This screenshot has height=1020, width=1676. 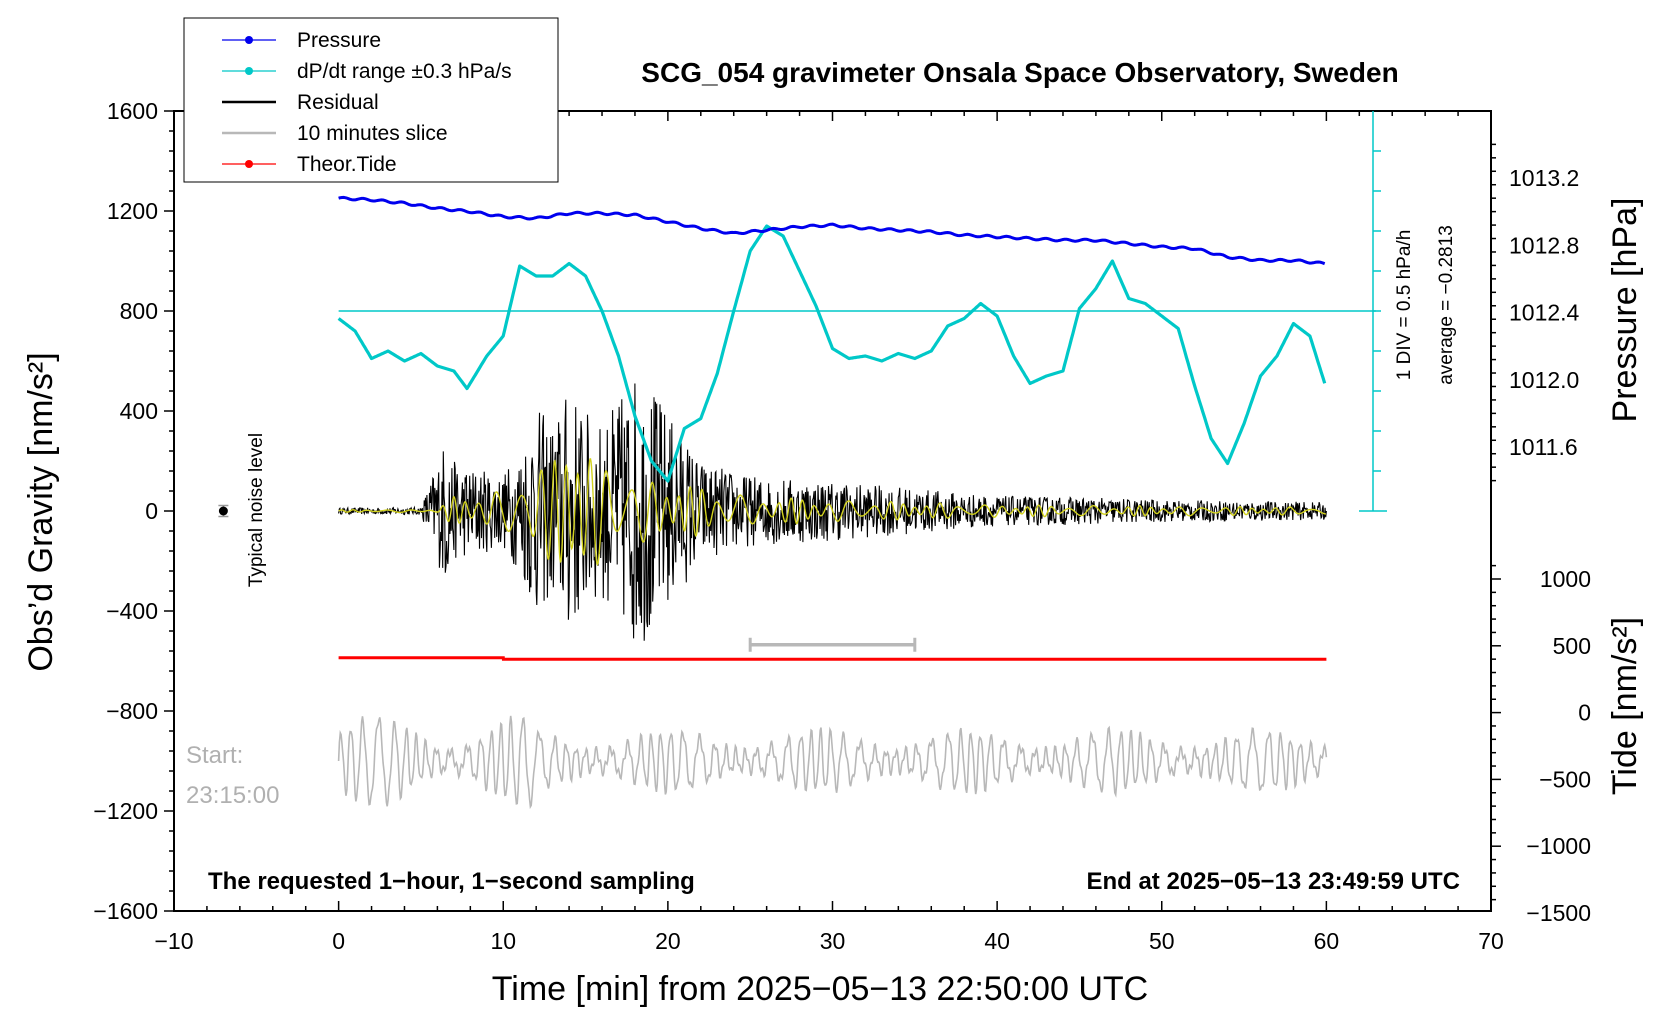 I want to click on tide-axis-label: Tide [nm/s²], so click(x=1625, y=706).